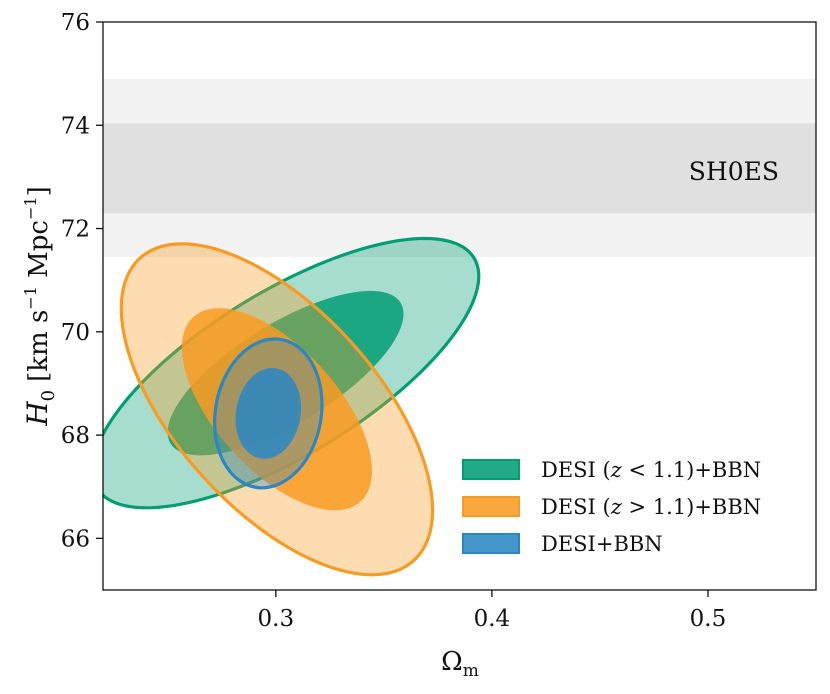 This screenshot has height=694, width=830. I want to click on y-tick-label: 68, so click(75, 436).